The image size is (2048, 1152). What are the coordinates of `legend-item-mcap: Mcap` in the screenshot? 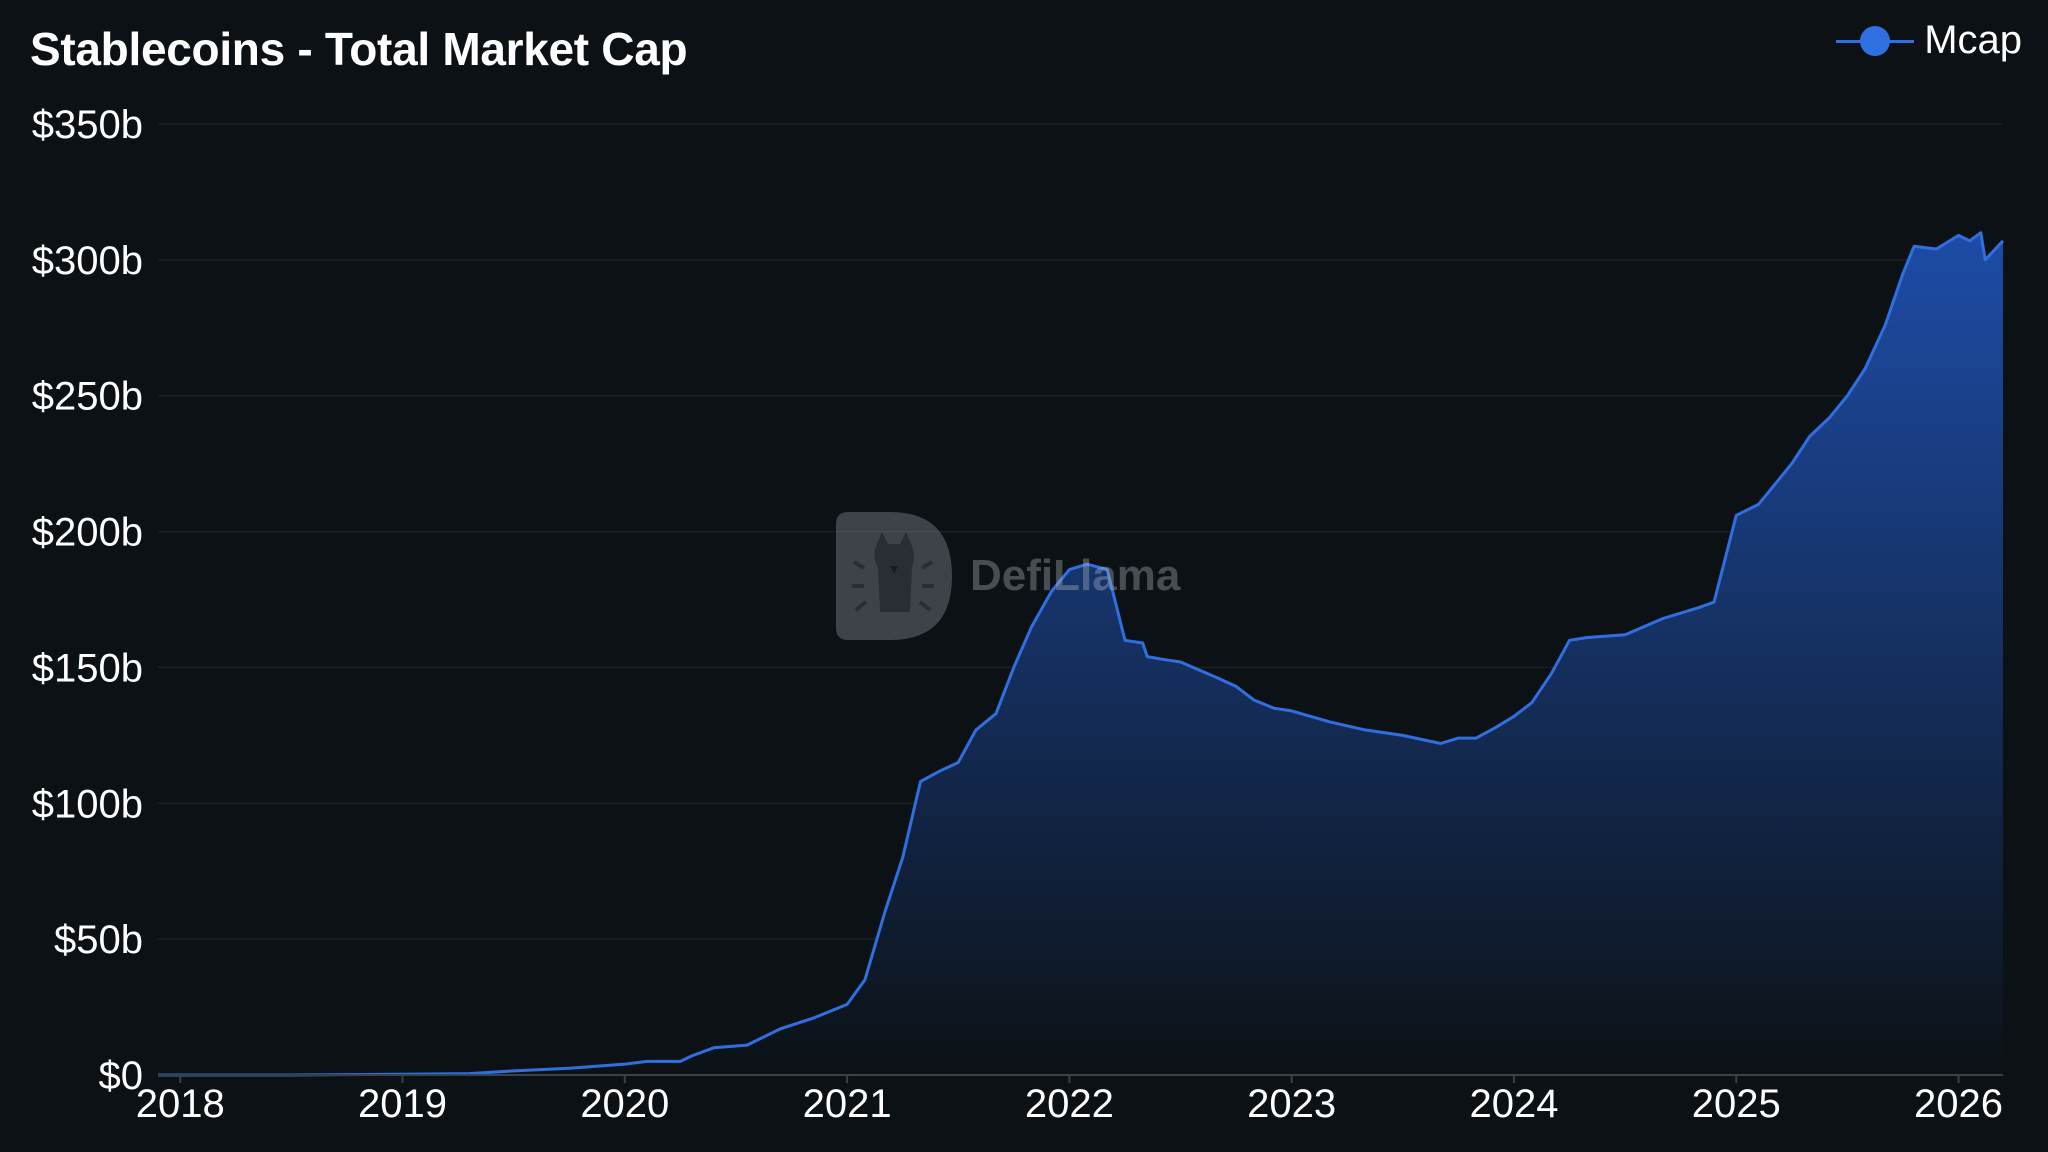 It's located at (1929, 40).